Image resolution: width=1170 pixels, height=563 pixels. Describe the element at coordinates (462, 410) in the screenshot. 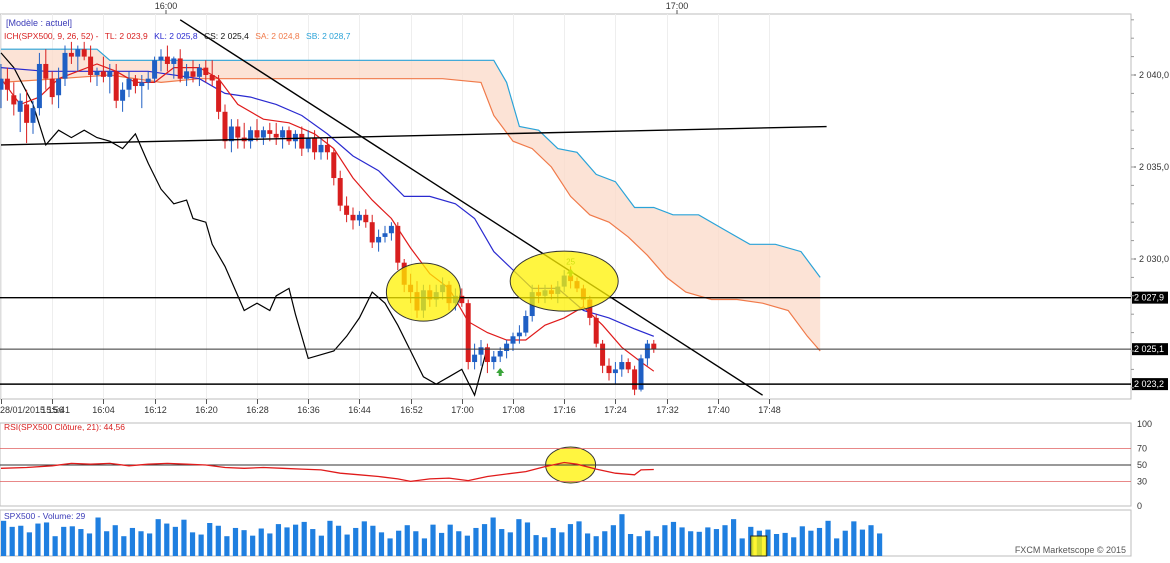

I see `x-tick-label: 17:00` at that location.